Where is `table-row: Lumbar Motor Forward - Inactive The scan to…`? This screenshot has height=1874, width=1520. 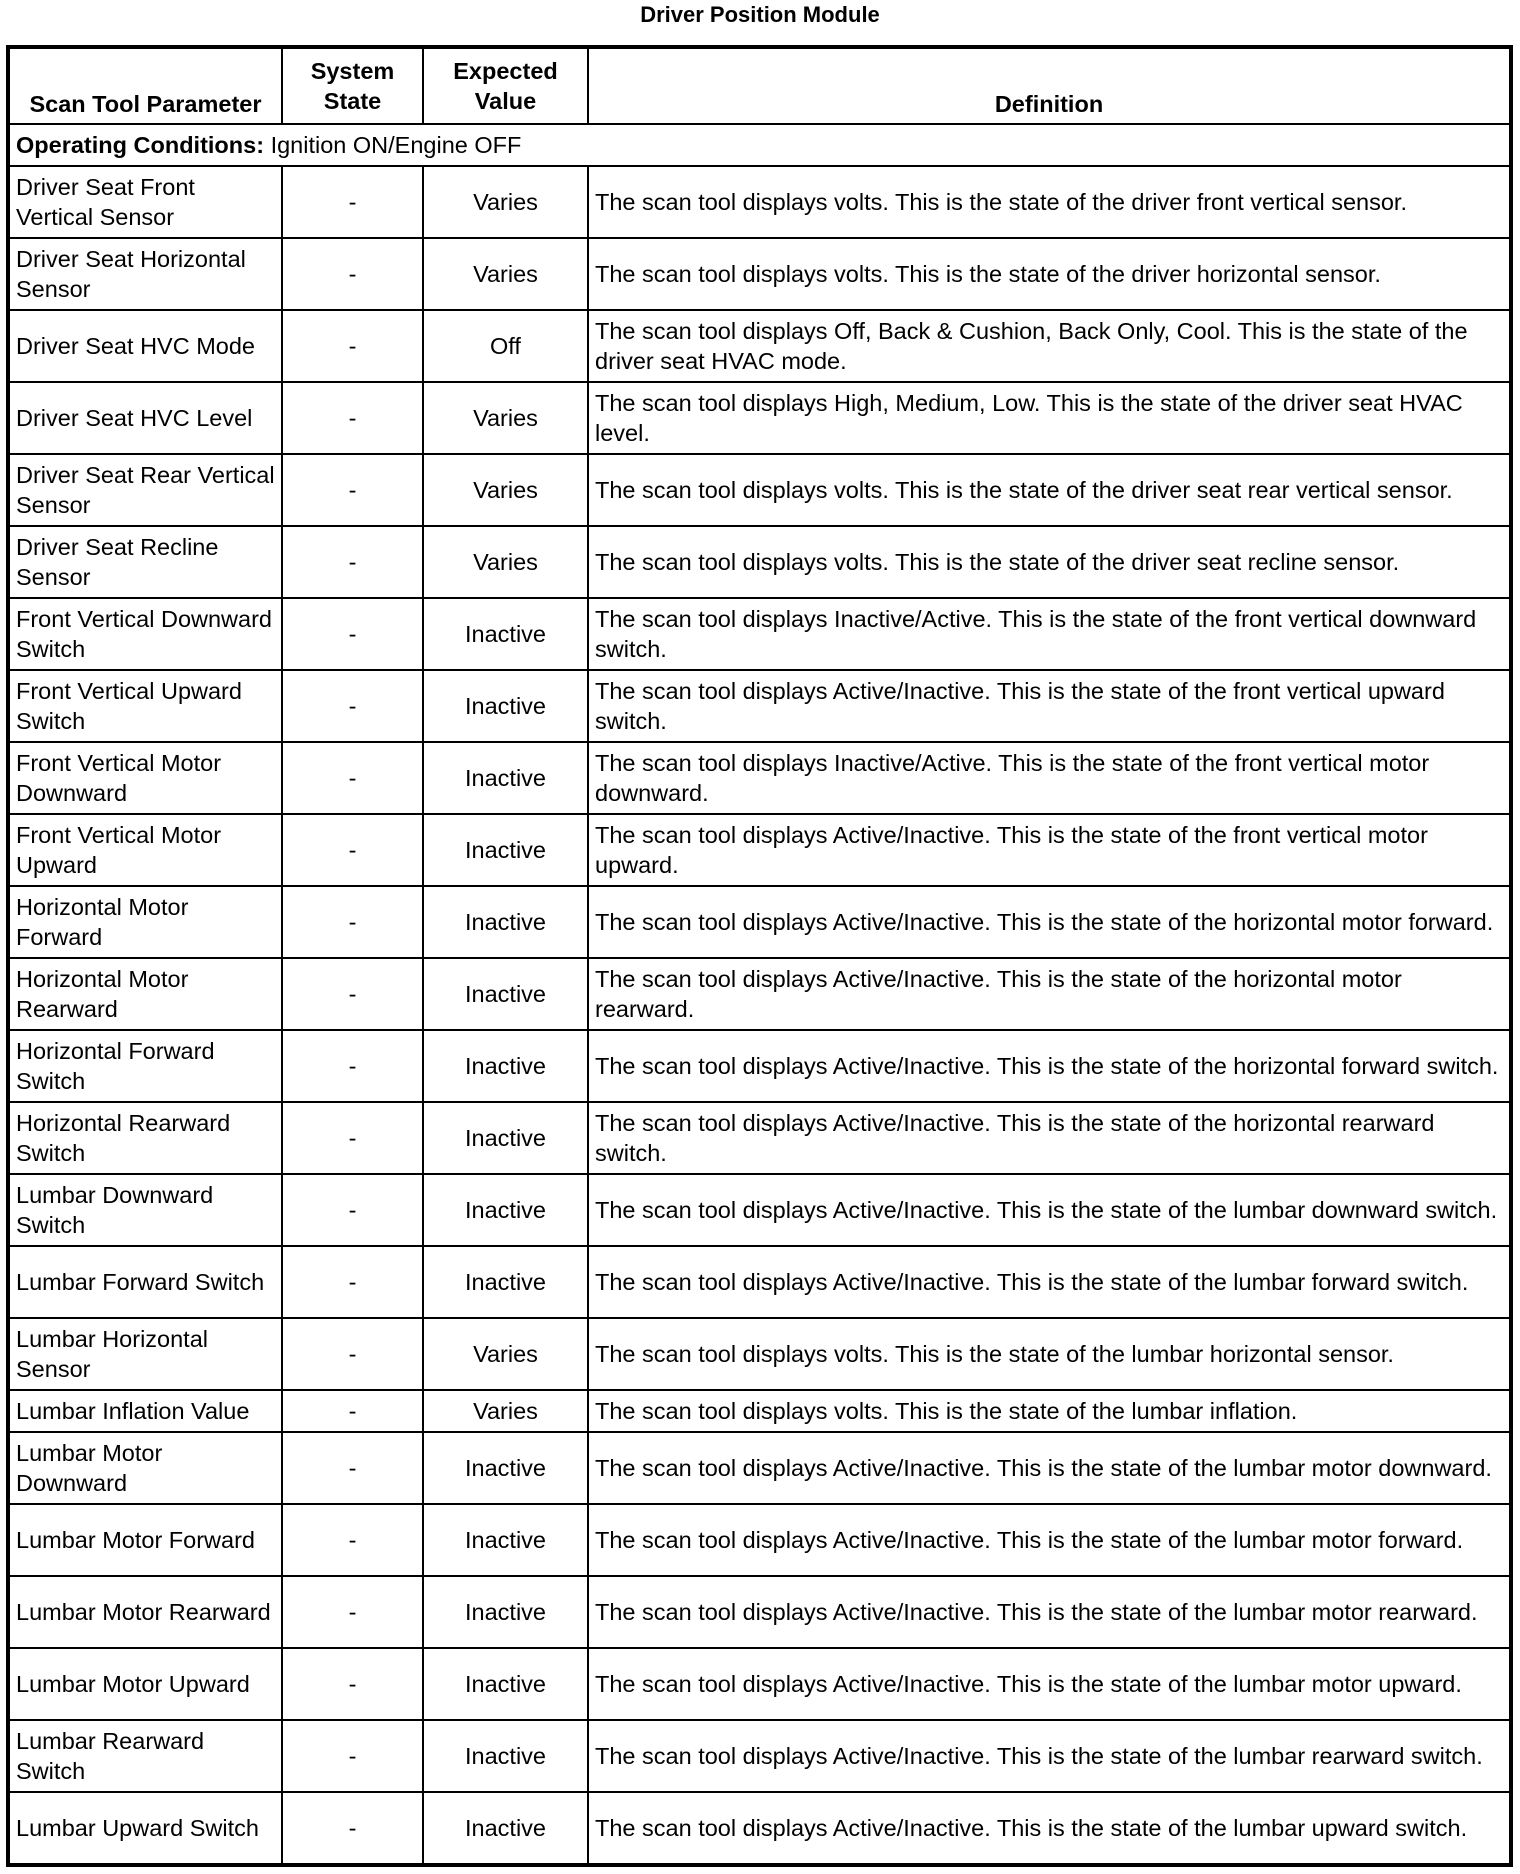 table-row: Lumbar Motor Forward - Inactive The scan to… is located at coordinates (759, 1540).